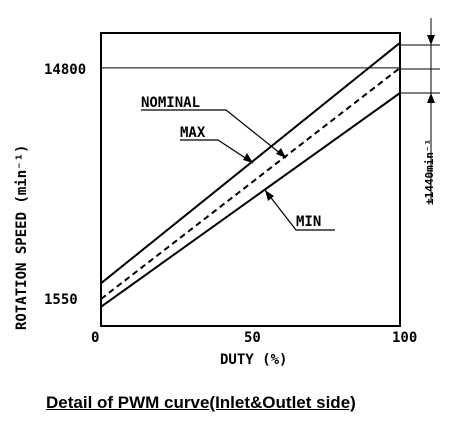  I want to click on leader-min, so click(299, 210).